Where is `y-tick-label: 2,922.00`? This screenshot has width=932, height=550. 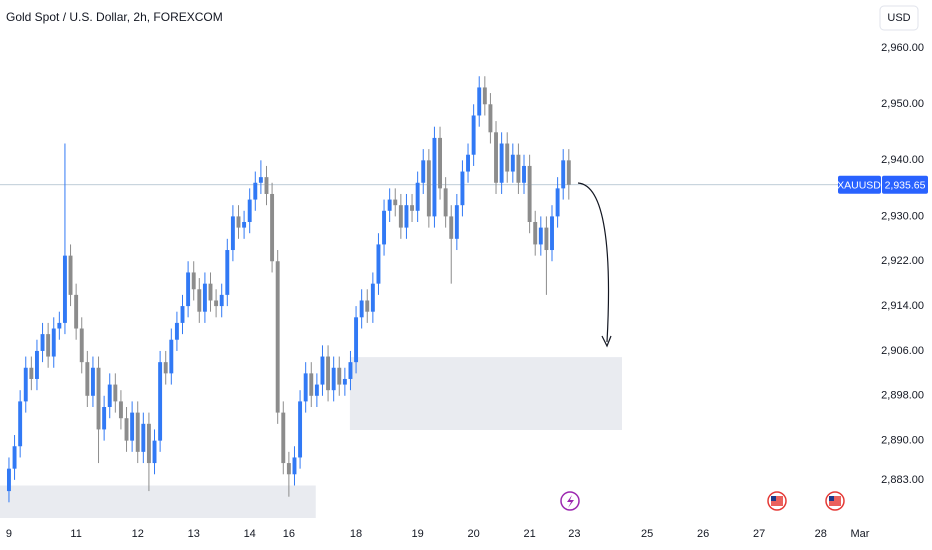
y-tick-label: 2,922.00 is located at coordinates (902, 261).